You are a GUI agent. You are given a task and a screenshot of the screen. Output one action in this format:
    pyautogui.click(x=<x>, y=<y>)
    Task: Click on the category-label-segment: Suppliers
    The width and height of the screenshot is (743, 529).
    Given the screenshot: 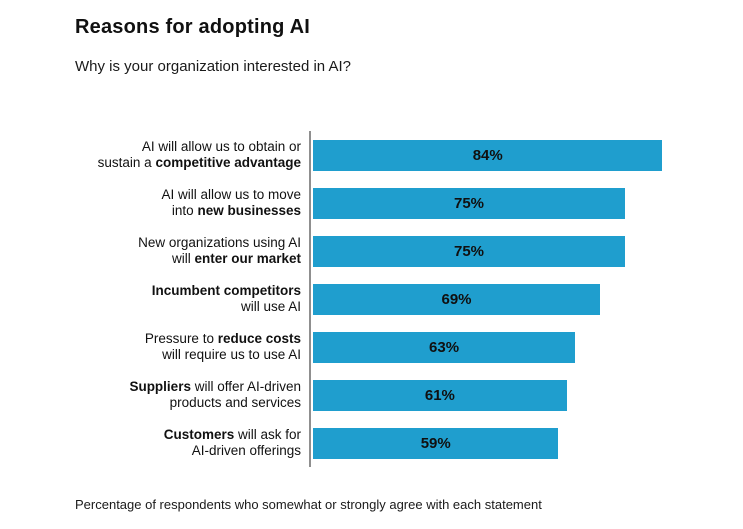 What is the action you would take?
    pyautogui.click(x=160, y=386)
    